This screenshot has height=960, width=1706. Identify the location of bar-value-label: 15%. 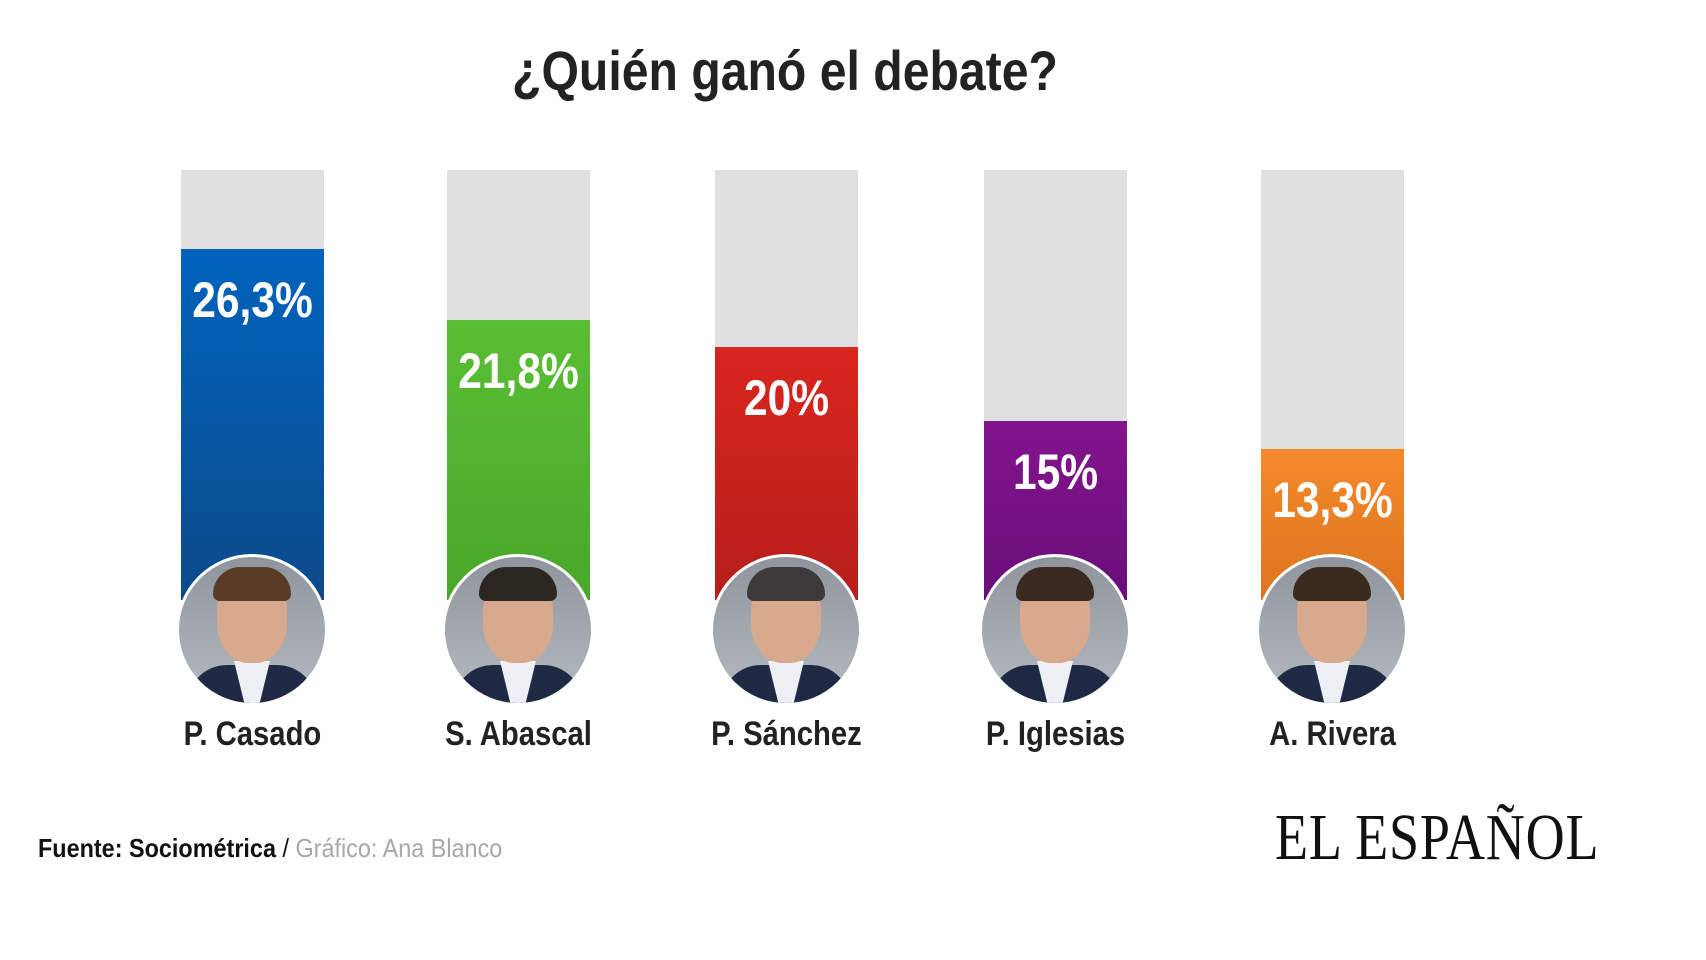
(1055, 472).